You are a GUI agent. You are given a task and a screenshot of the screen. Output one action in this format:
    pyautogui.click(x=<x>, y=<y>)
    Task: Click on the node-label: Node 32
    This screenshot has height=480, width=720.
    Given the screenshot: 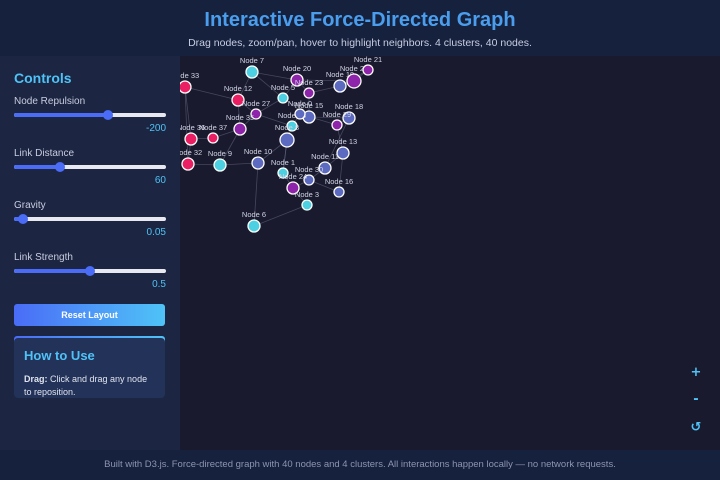 What is the action you would take?
    pyautogui.click(x=191, y=152)
    